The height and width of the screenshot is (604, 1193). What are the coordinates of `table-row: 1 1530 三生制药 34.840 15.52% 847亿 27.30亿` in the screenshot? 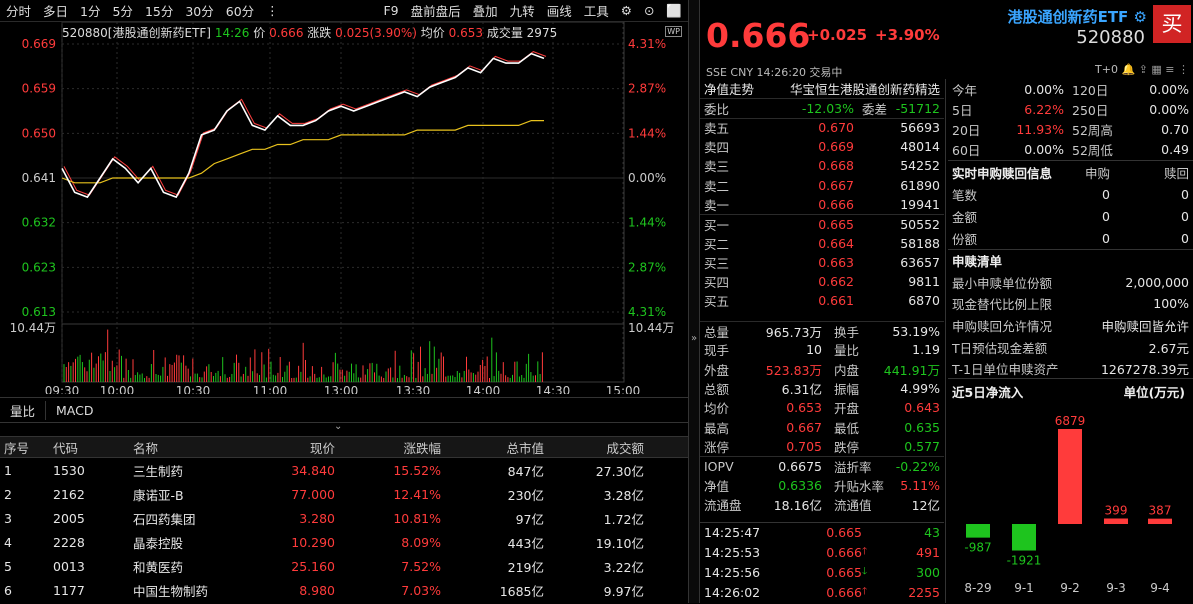 It's located at (344, 470).